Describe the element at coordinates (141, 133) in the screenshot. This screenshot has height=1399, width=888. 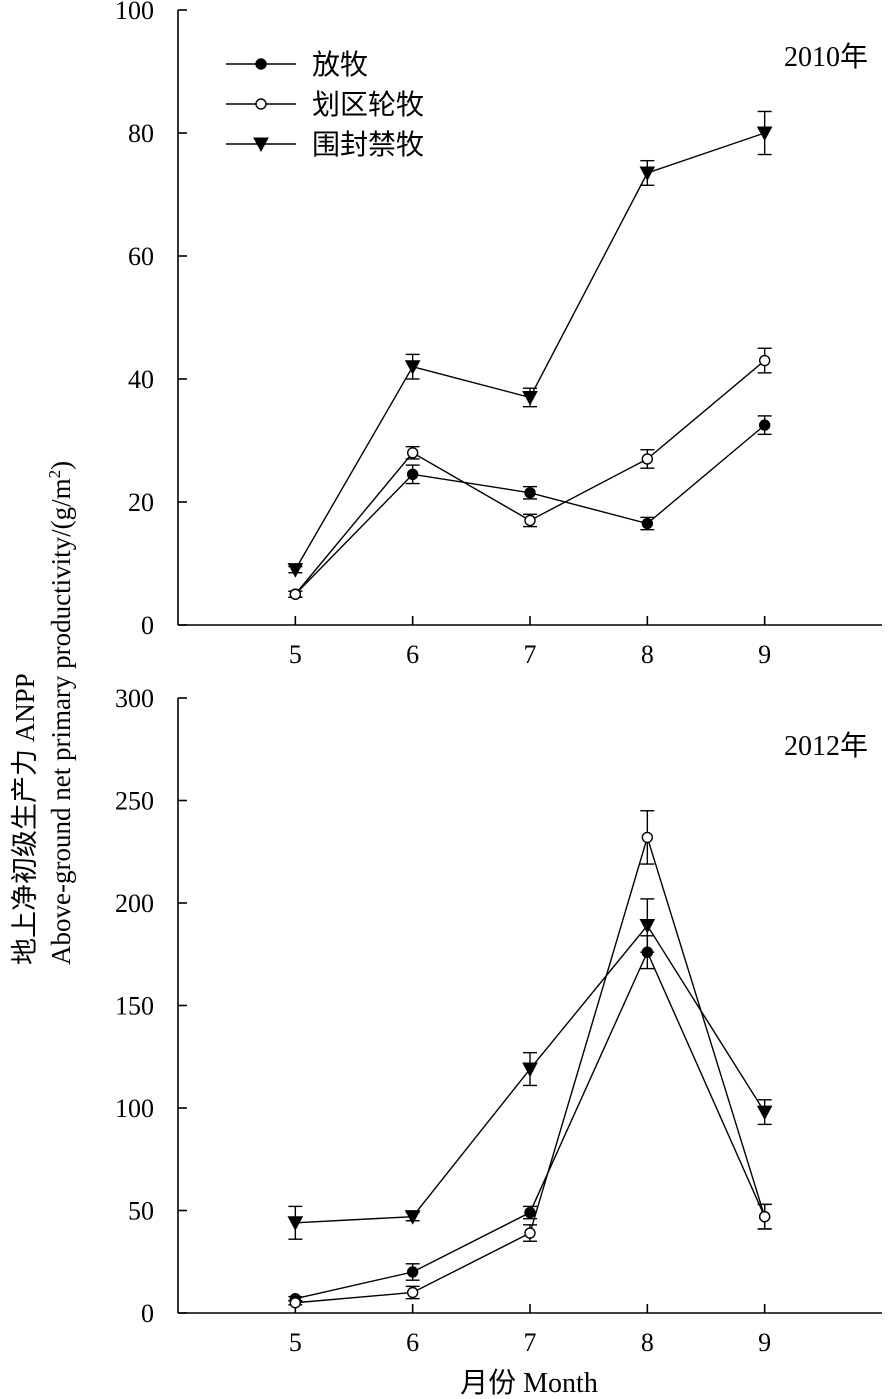
I see `panel-2010-y-tick-label: 80` at that location.